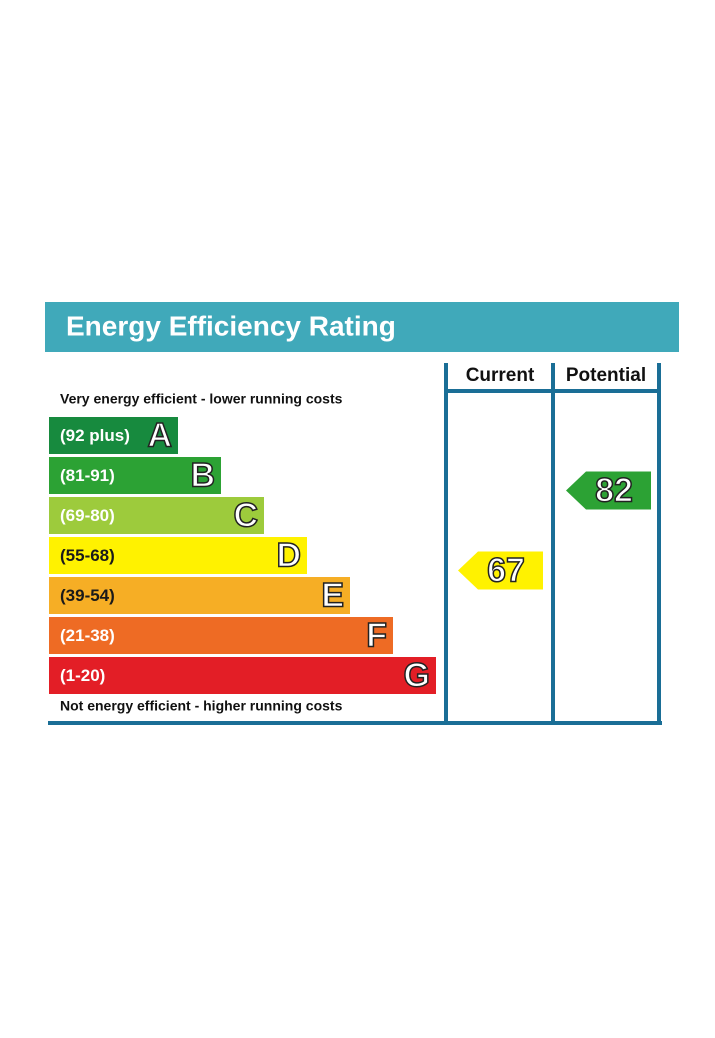  Describe the element at coordinates (231, 325) in the screenshot. I see `title: Energy Efficiency Rating` at that location.